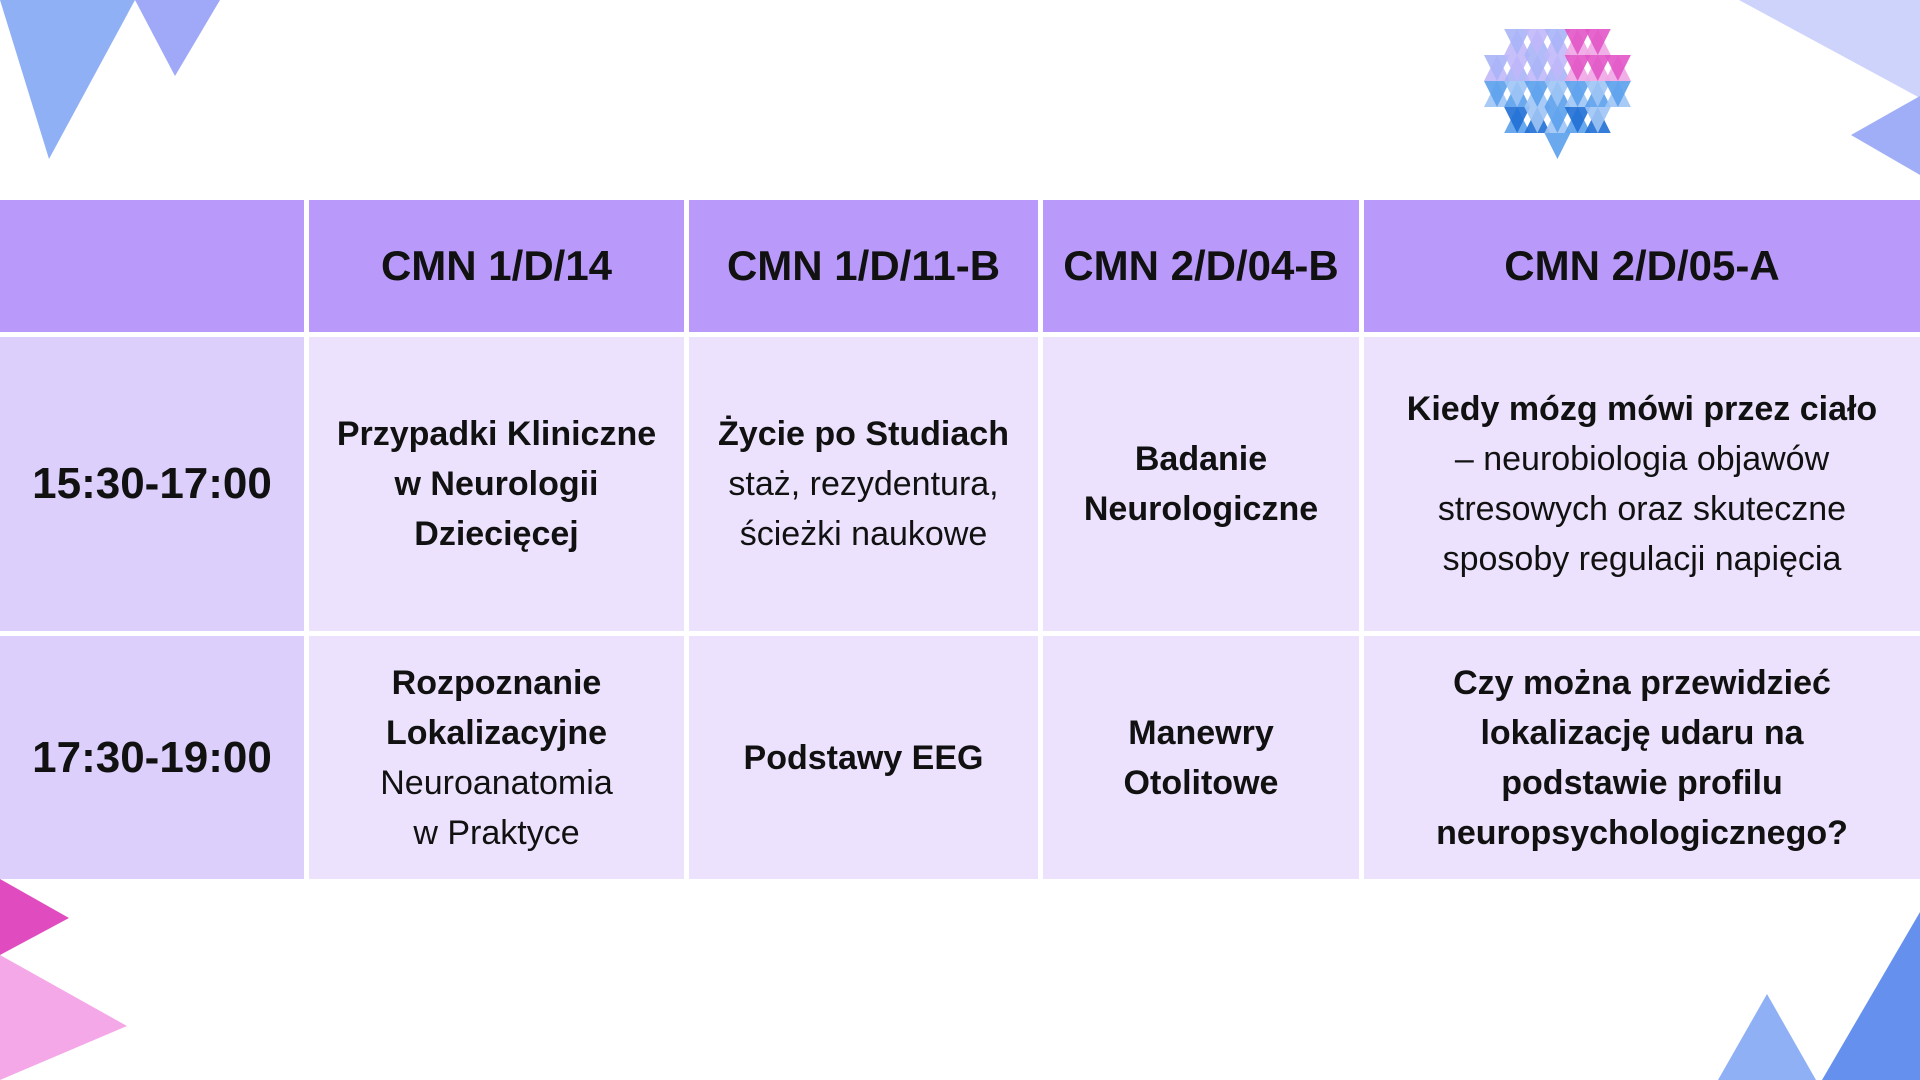 This screenshot has width=1920, height=1080. What do you see at coordinates (863, 266) in the screenshot?
I see `column-header: CMN 1/D/11-B` at bounding box center [863, 266].